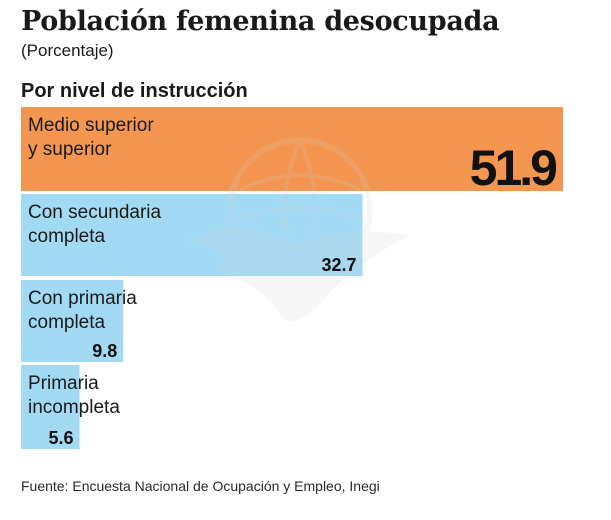  What do you see at coordinates (67, 50) in the screenshot?
I see `chart-subtitle: (Porcentaje)` at bounding box center [67, 50].